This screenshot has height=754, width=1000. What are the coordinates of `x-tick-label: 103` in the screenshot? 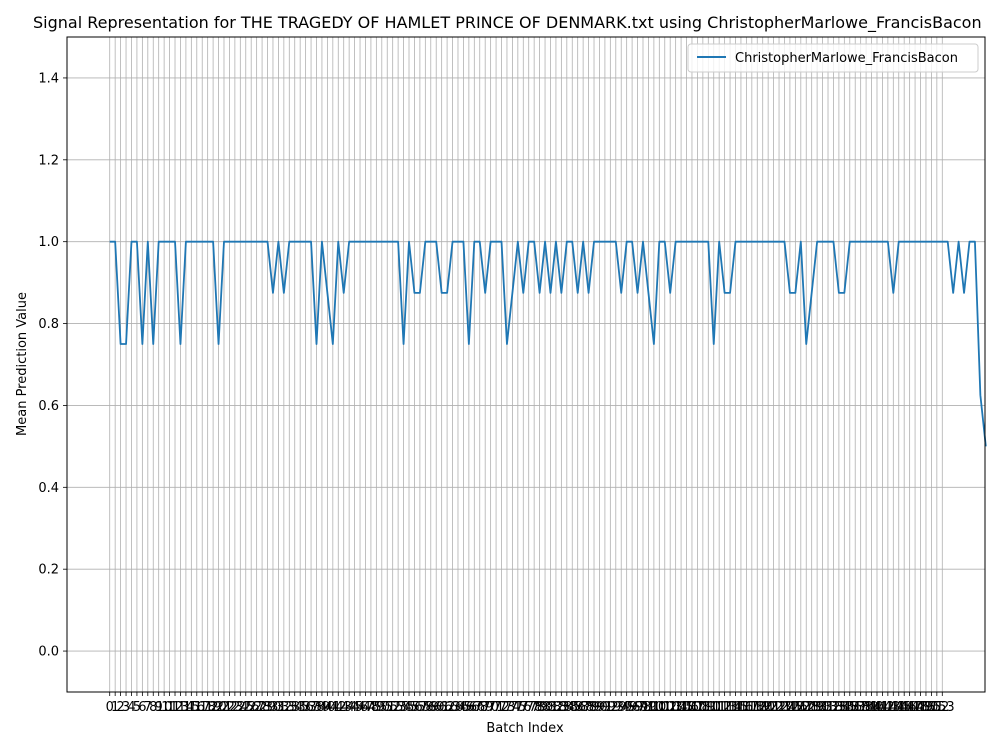 It's located at (670, 707).